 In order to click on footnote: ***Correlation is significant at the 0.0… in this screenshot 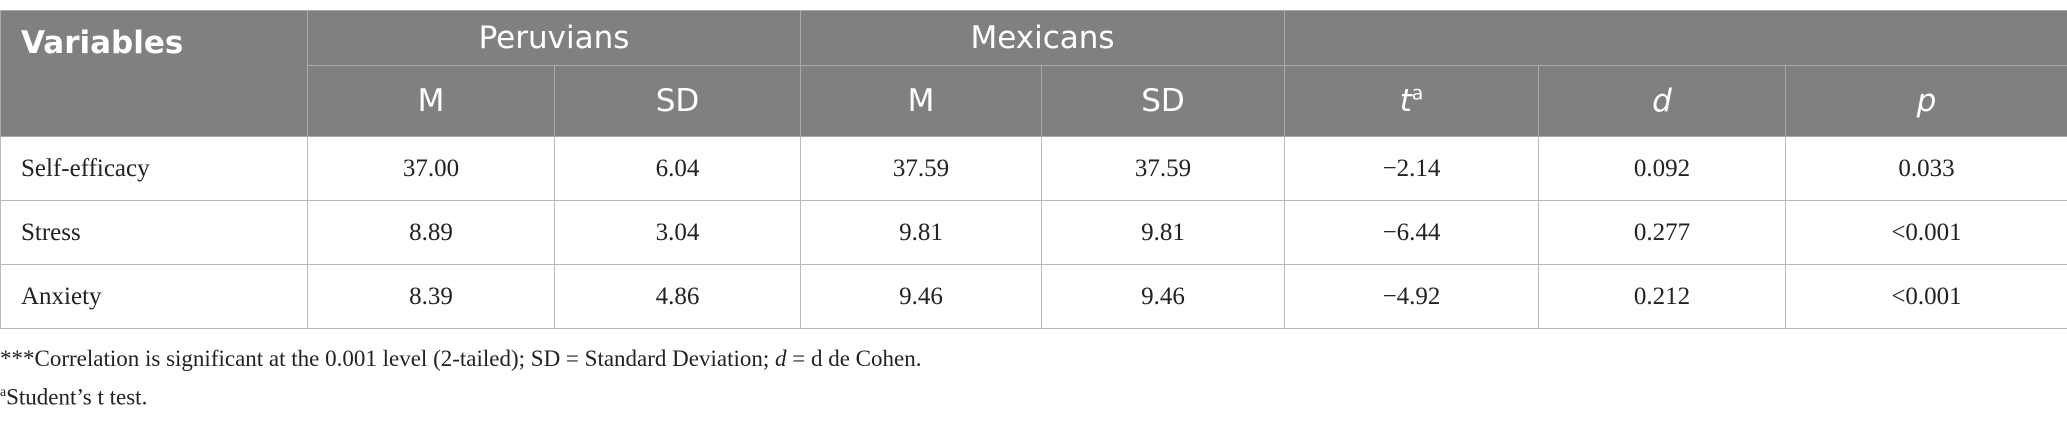, I will do `click(460, 359)`.